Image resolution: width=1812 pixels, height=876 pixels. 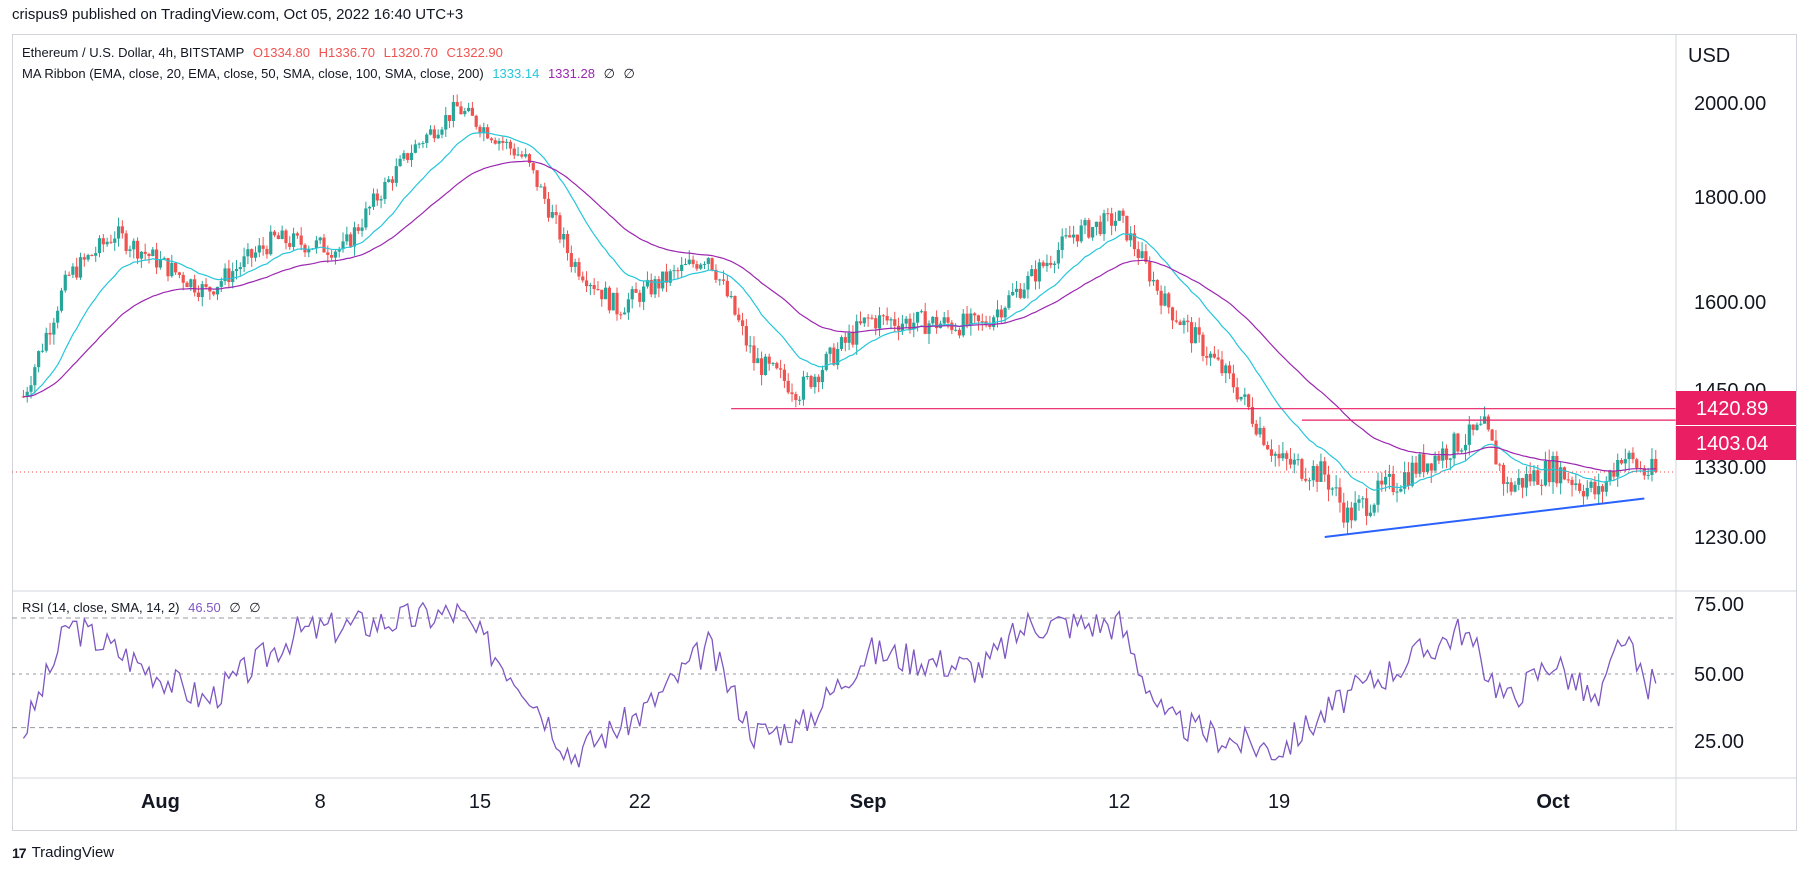 I want to click on footer: 17 TradingView, so click(x=63, y=852).